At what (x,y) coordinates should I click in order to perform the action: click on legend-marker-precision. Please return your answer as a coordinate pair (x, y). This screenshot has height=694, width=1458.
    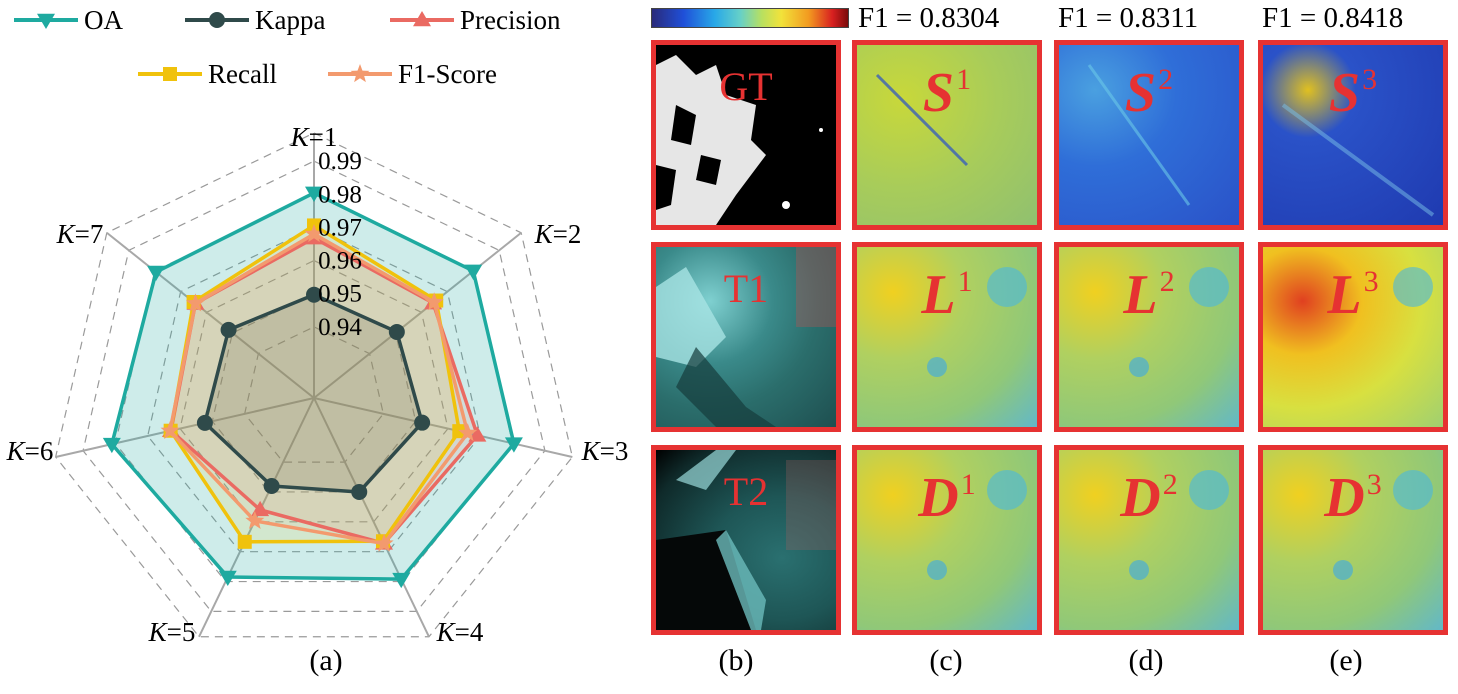
    Looking at the image, I should click on (422, 19).